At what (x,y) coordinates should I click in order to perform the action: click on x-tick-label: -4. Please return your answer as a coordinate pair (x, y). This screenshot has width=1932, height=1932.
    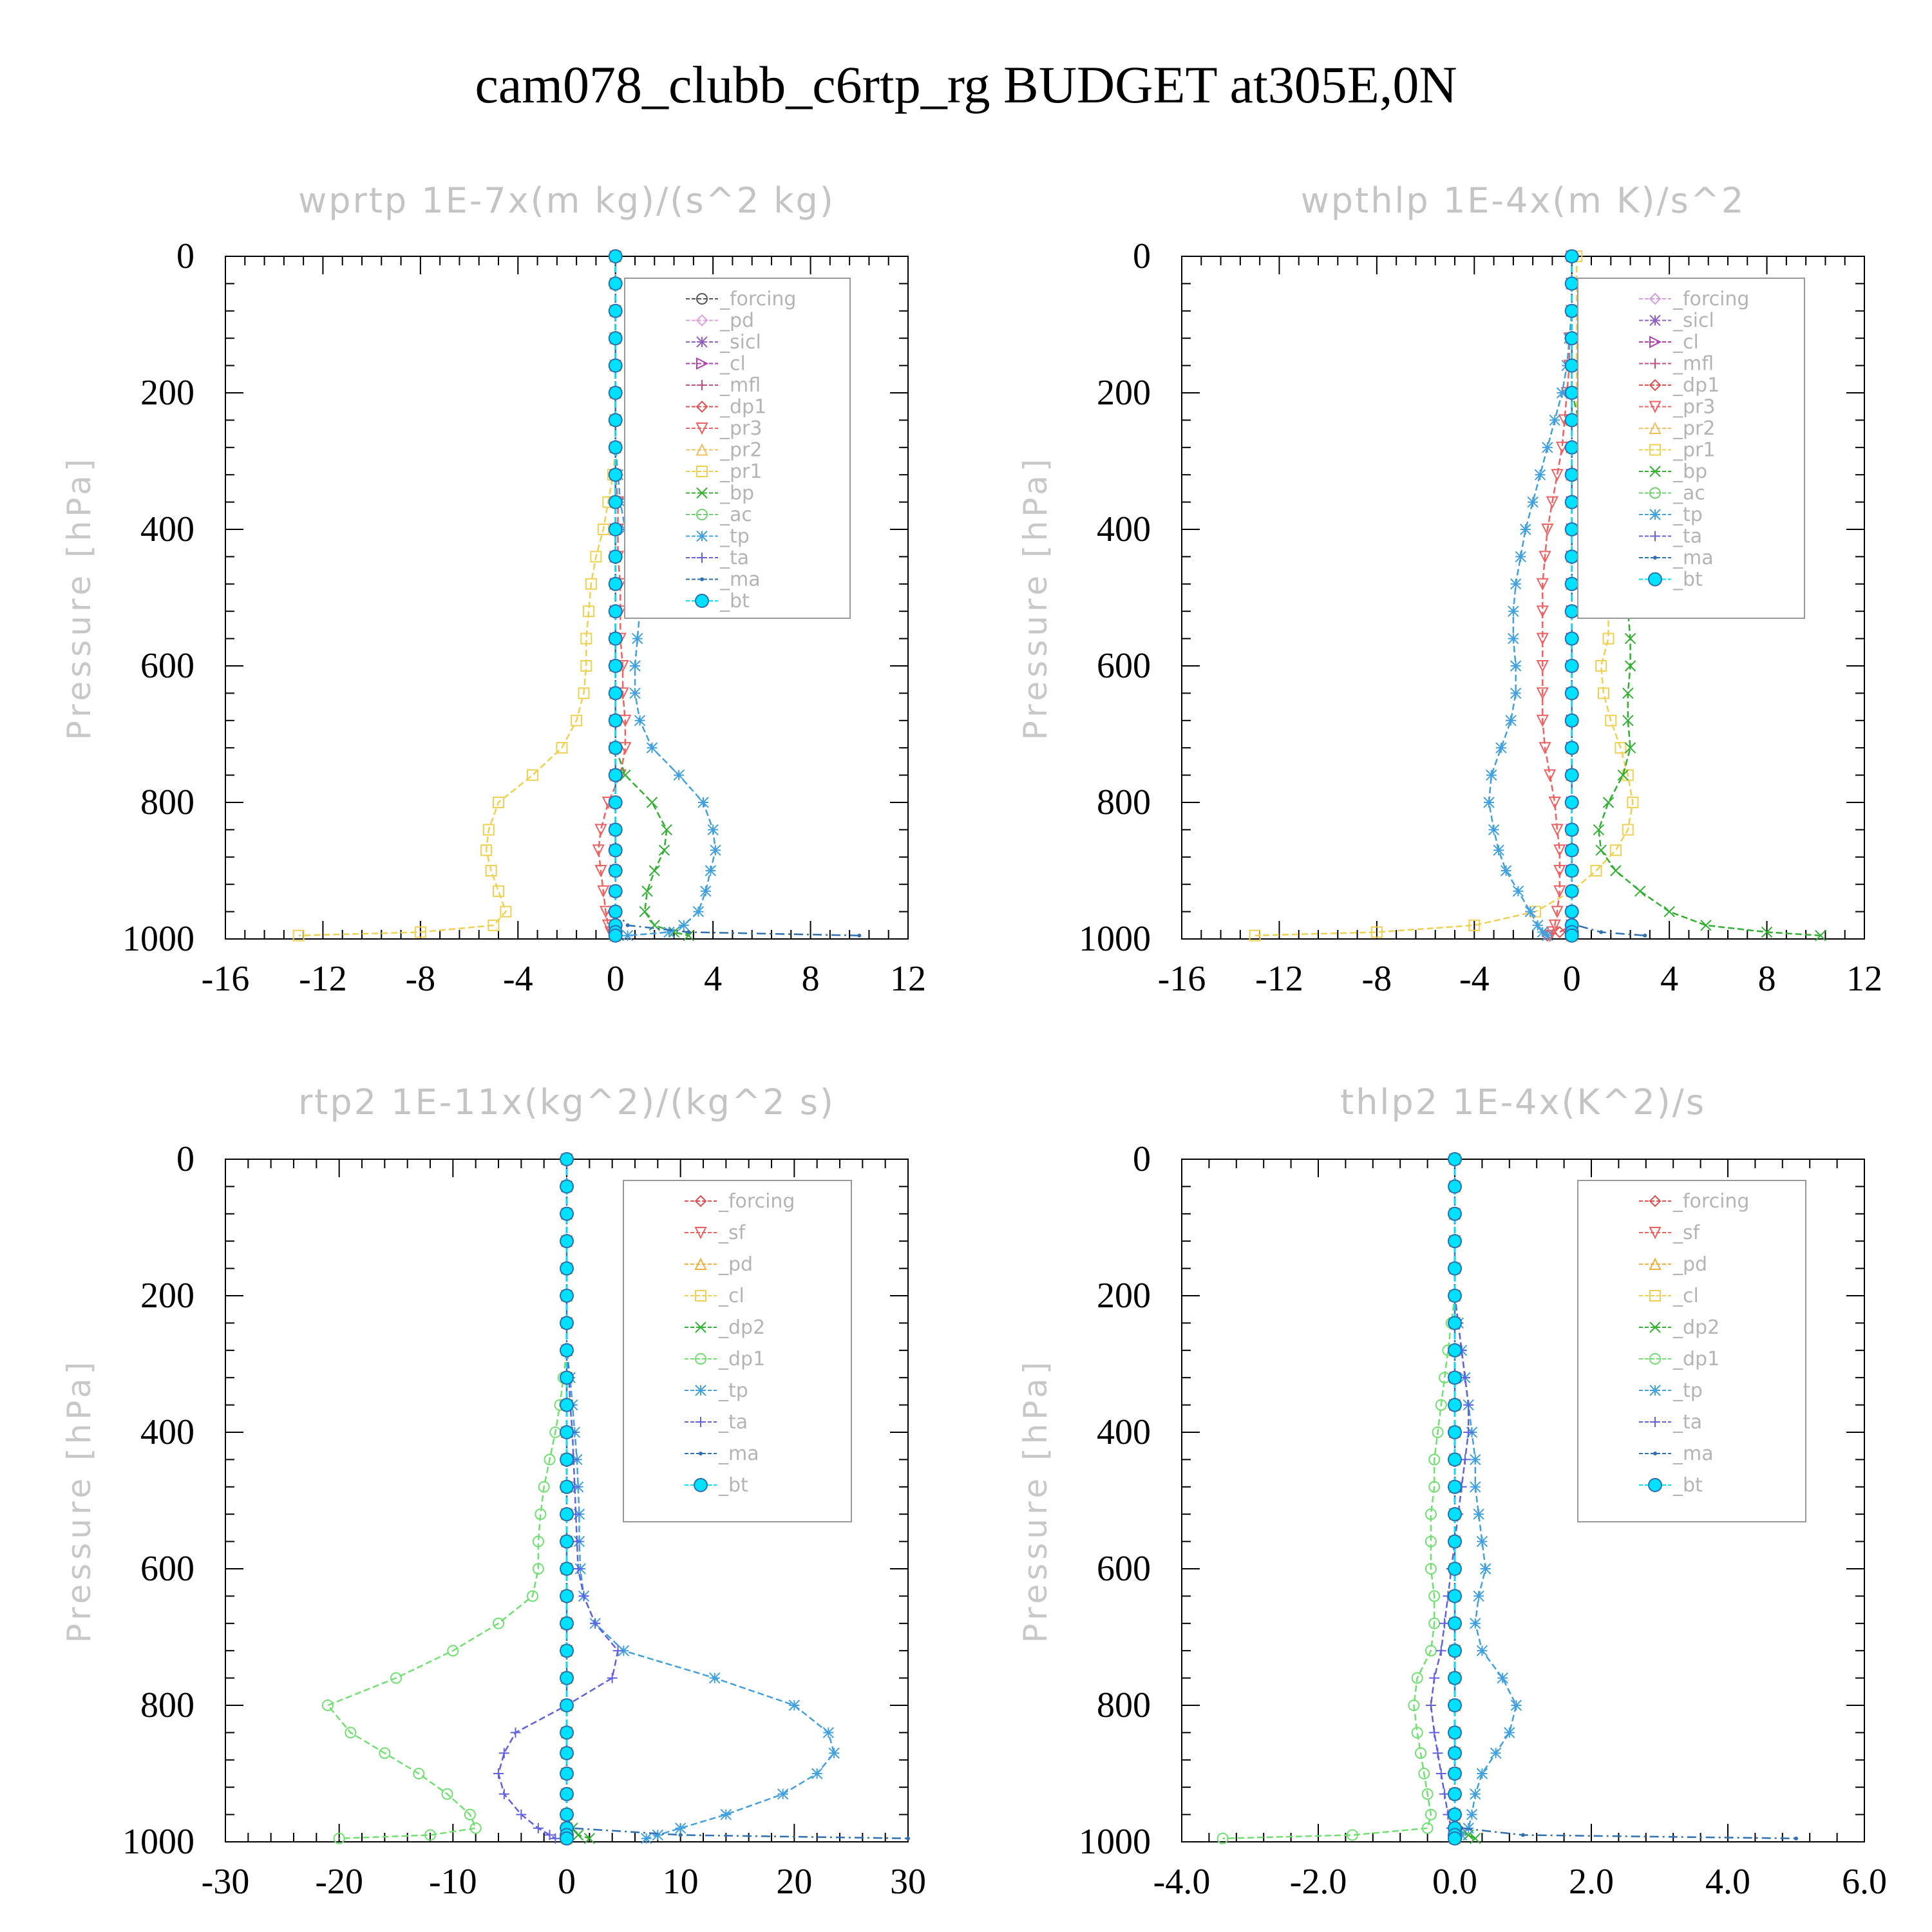
    Looking at the image, I should click on (1475, 979).